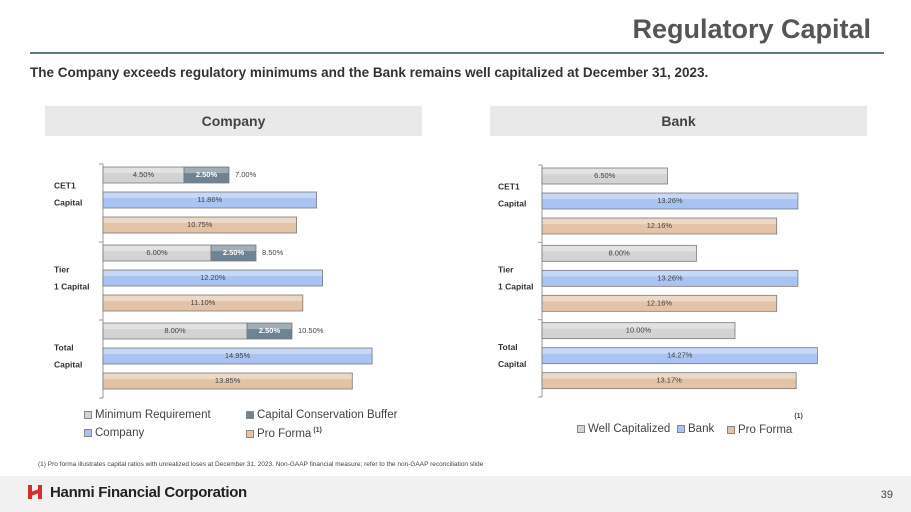 The height and width of the screenshot is (512, 911). I want to click on bank-ratio-label: 14.27%, so click(680, 355).